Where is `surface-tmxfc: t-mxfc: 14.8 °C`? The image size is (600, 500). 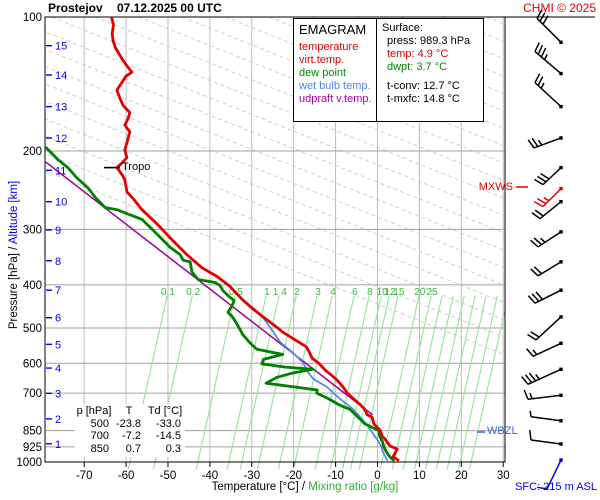
surface-tmxfc: t-mxfc: 14.8 °C is located at coordinates (423, 99).